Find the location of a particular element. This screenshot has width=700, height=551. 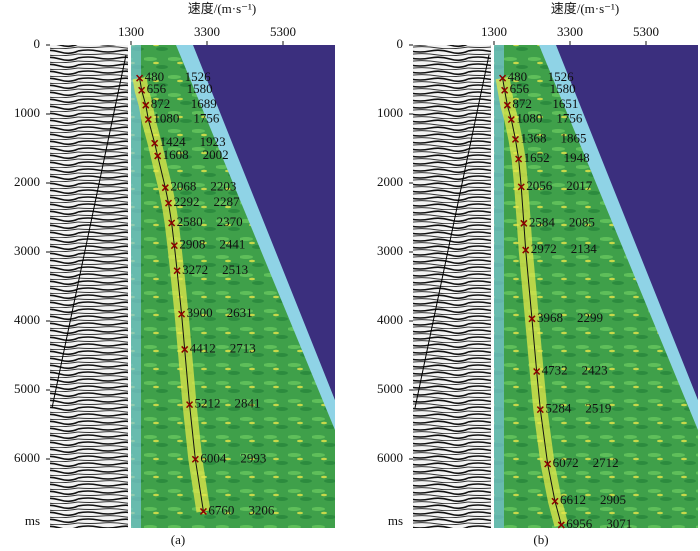

pick-velocity: 1948 is located at coordinates (577, 157).